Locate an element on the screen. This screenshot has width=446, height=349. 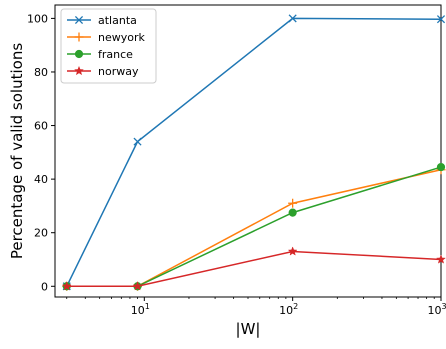
x-tick-label: 10³ is located at coordinates (436, 309).